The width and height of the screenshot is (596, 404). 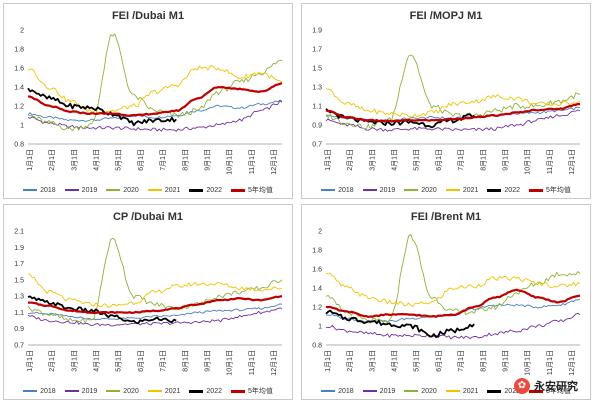 What do you see at coordinates (317, 308) in the screenshot?
I see `y-tick-label: 1.2` at bounding box center [317, 308].